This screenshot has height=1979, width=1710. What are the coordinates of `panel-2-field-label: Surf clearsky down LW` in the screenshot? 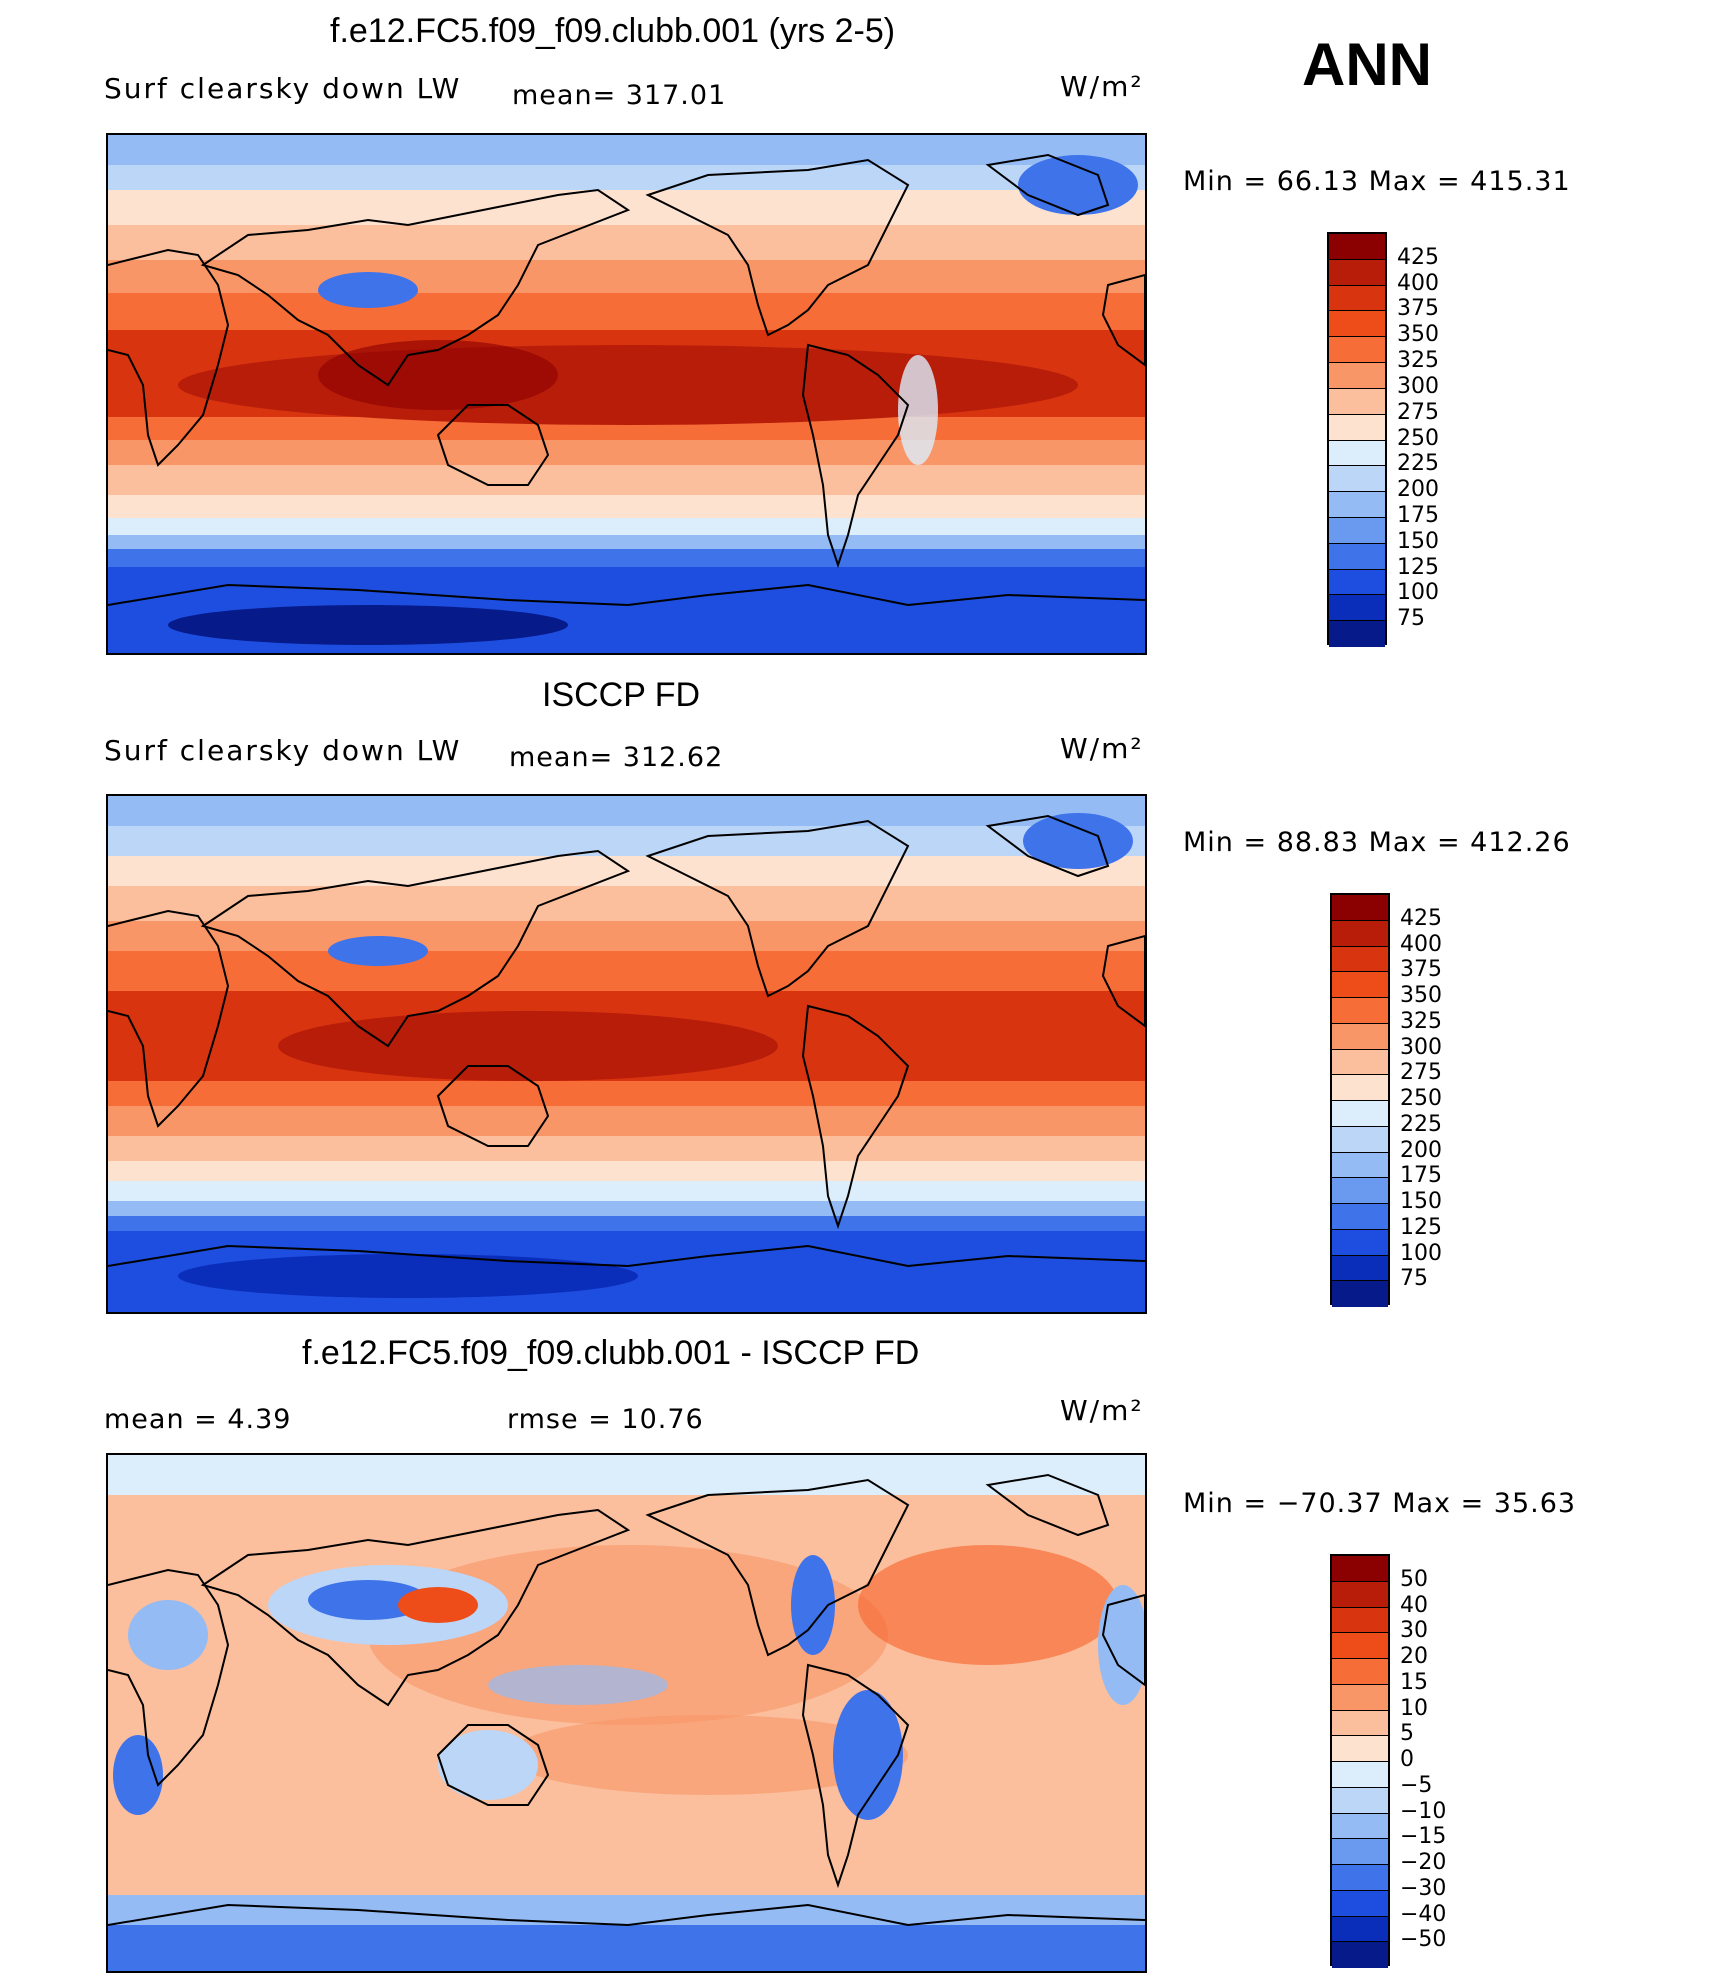 It's located at (283, 750).